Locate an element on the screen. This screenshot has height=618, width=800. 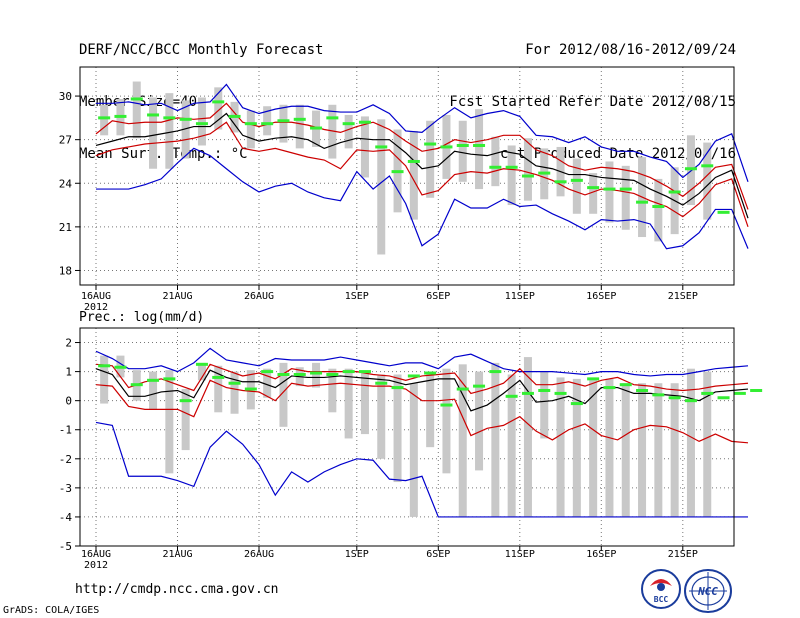
x-tick-label: 21AUG is located at coordinates (177, 554).